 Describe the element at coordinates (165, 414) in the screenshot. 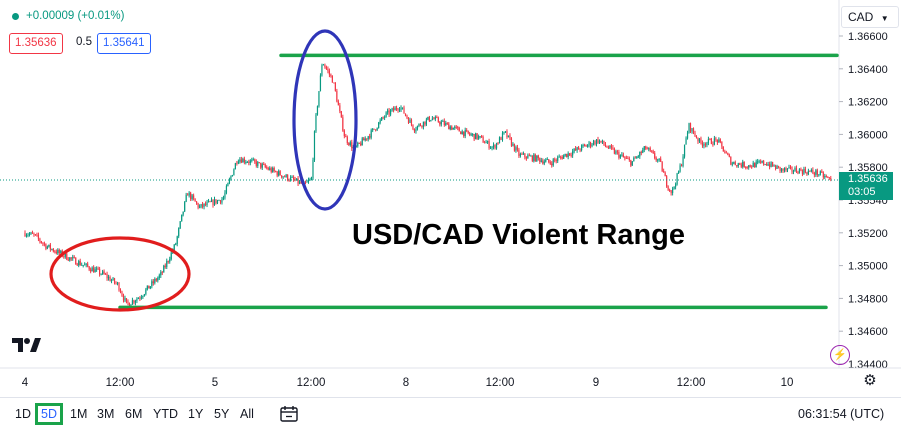

I see `timeframe-ytd: YTD` at that location.